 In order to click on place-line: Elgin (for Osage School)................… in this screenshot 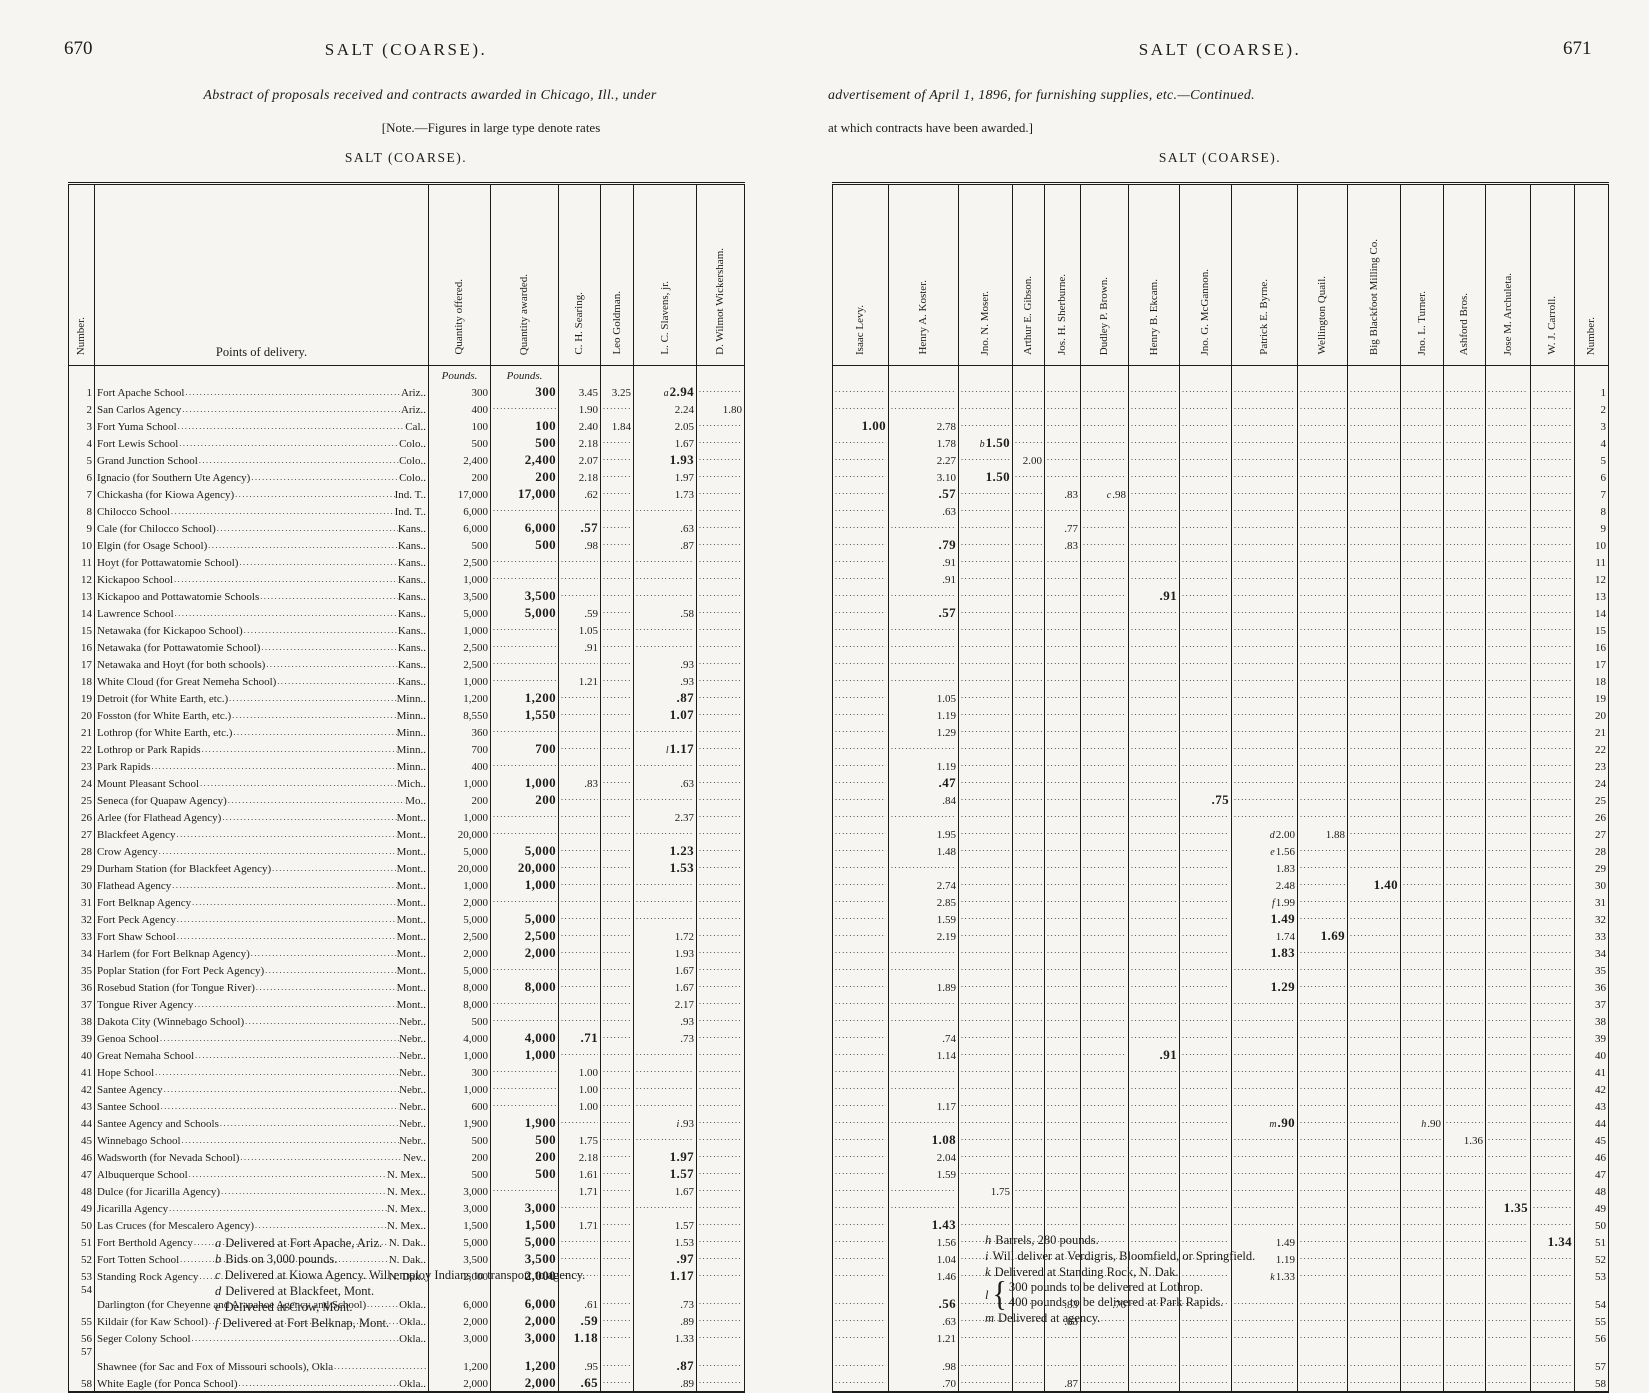, I will do `click(261, 546)`.